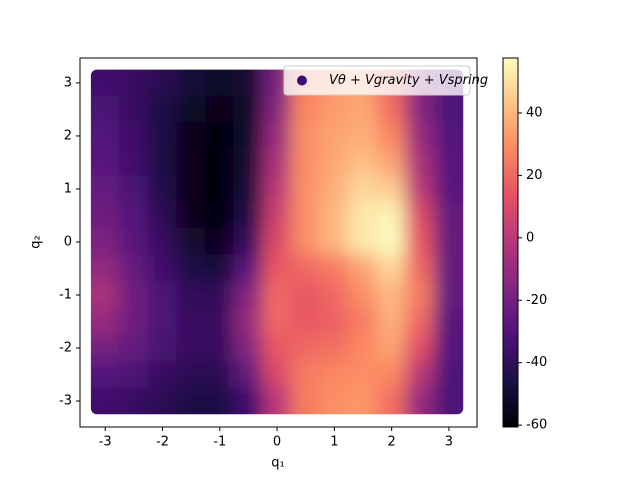  Describe the element at coordinates (65, 401) in the screenshot. I see `y-tick-label: -3` at that location.